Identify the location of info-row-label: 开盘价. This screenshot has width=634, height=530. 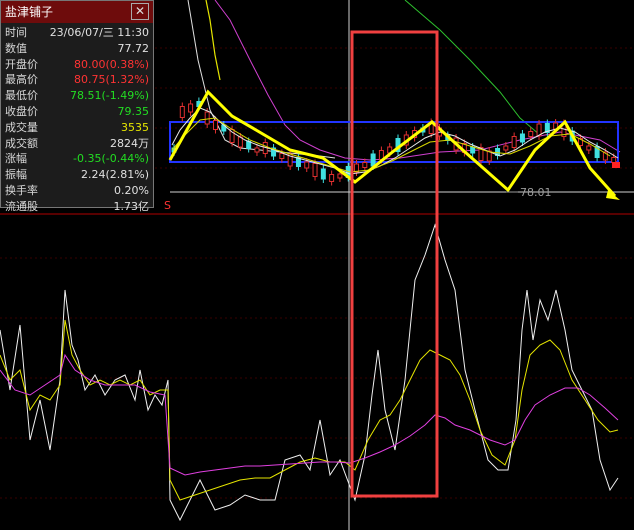
(21, 64).